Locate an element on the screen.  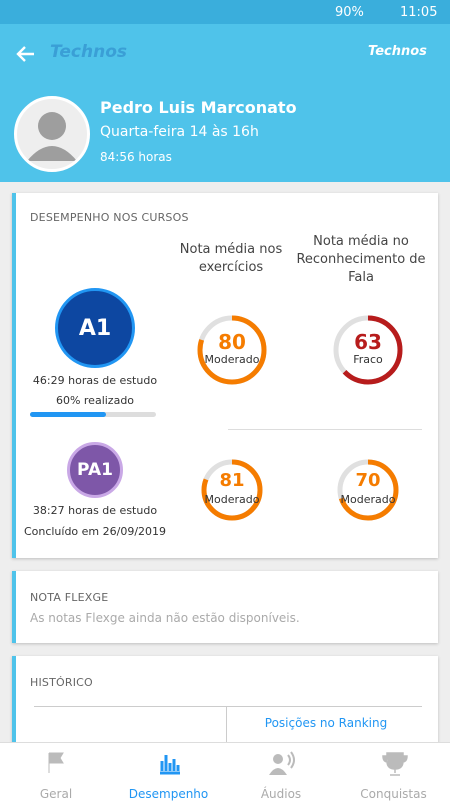
total-hours: 84:56 horas is located at coordinates (136, 157).